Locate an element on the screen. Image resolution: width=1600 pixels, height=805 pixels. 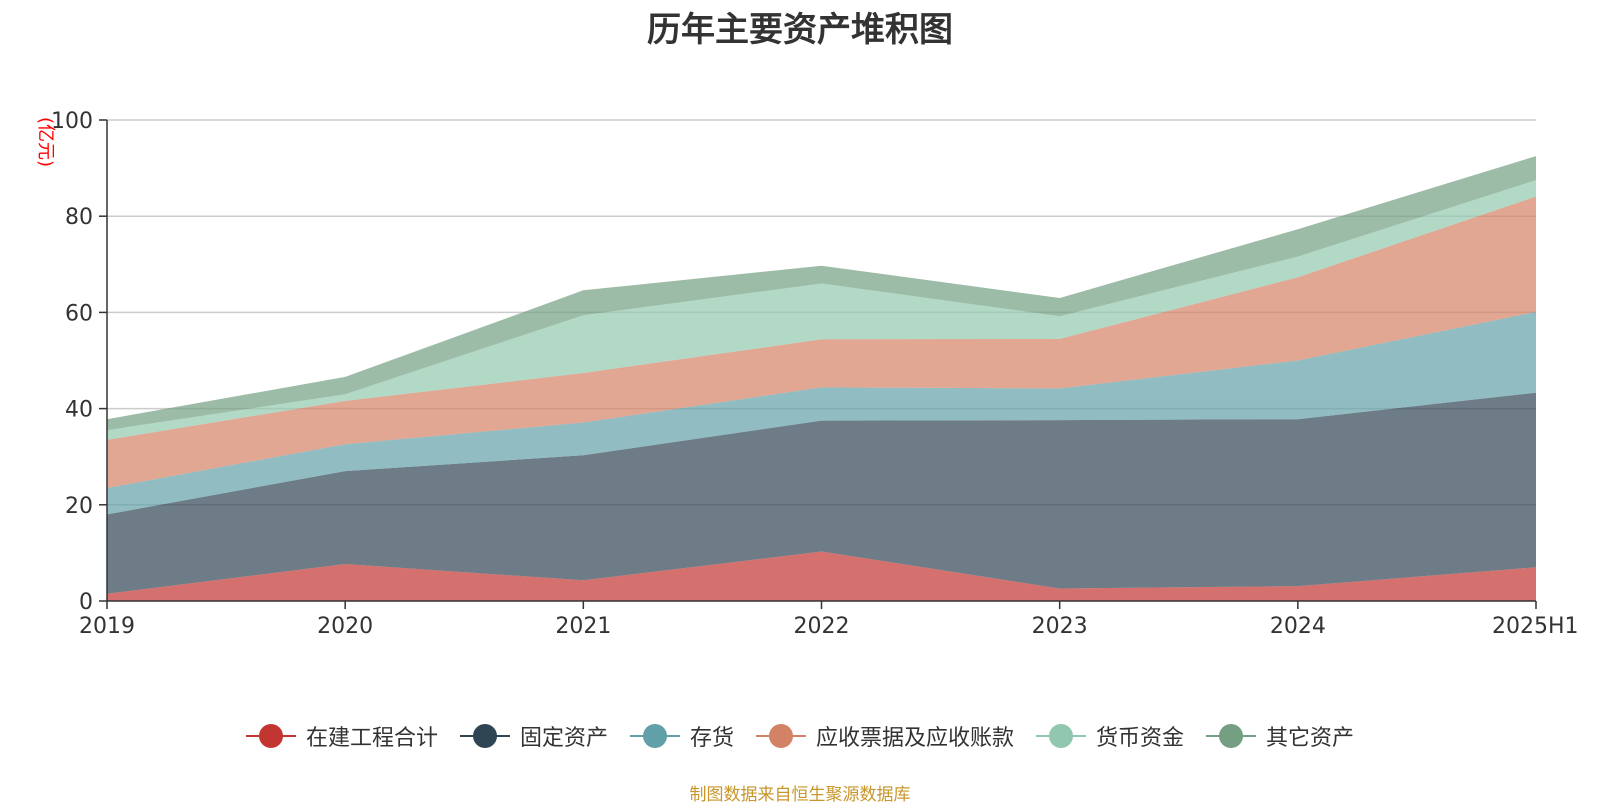
x-tick-label: 2022 is located at coordinates (822, 626).